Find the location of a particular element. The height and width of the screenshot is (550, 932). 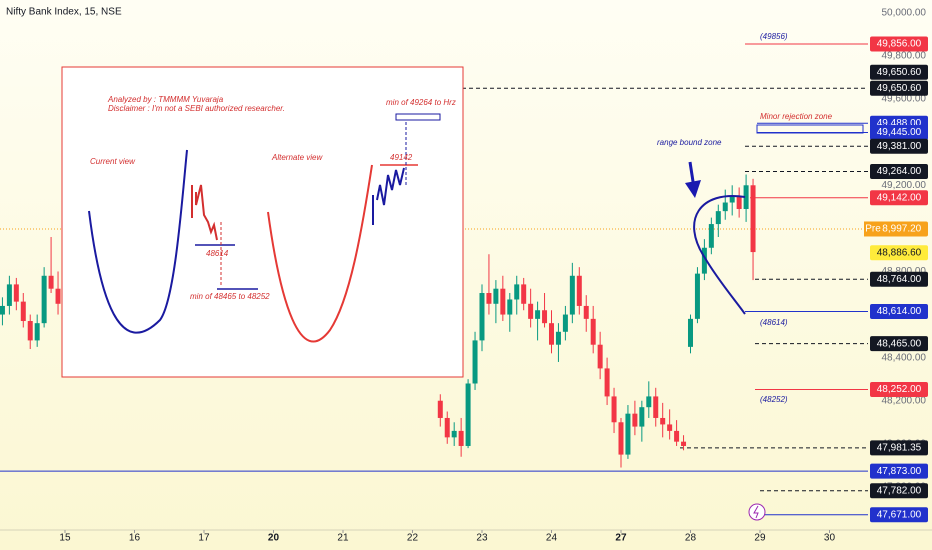

y-tick-label: 49,800.00 is located at coordinates (904, 56).